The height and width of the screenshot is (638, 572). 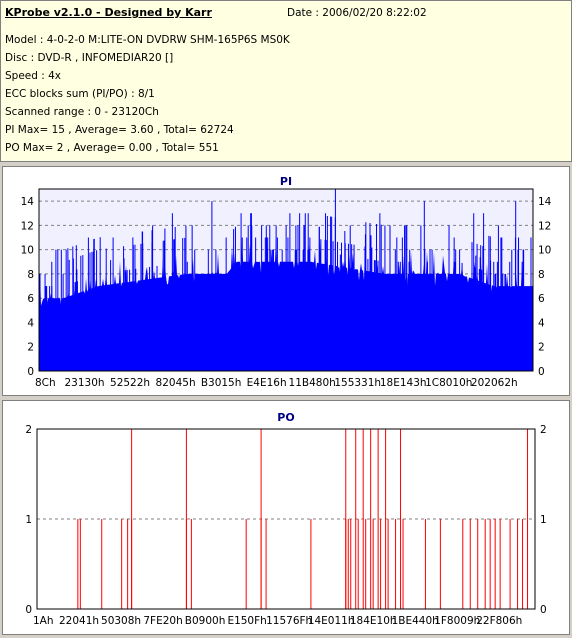 I want to click on pi-ytick-right: 10, so click(x=544, y=251).